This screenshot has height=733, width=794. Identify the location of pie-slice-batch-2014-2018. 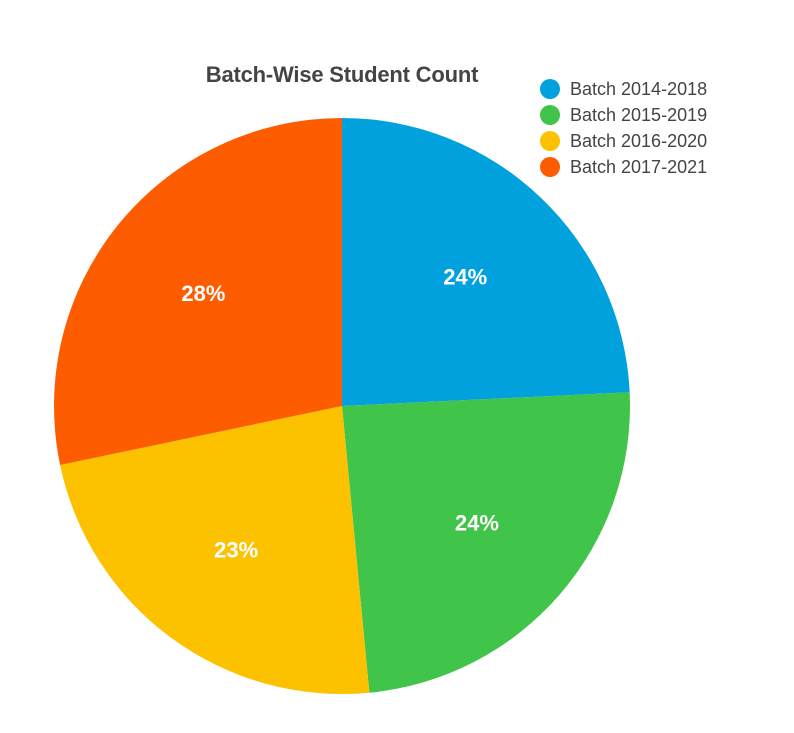
(486, 262).